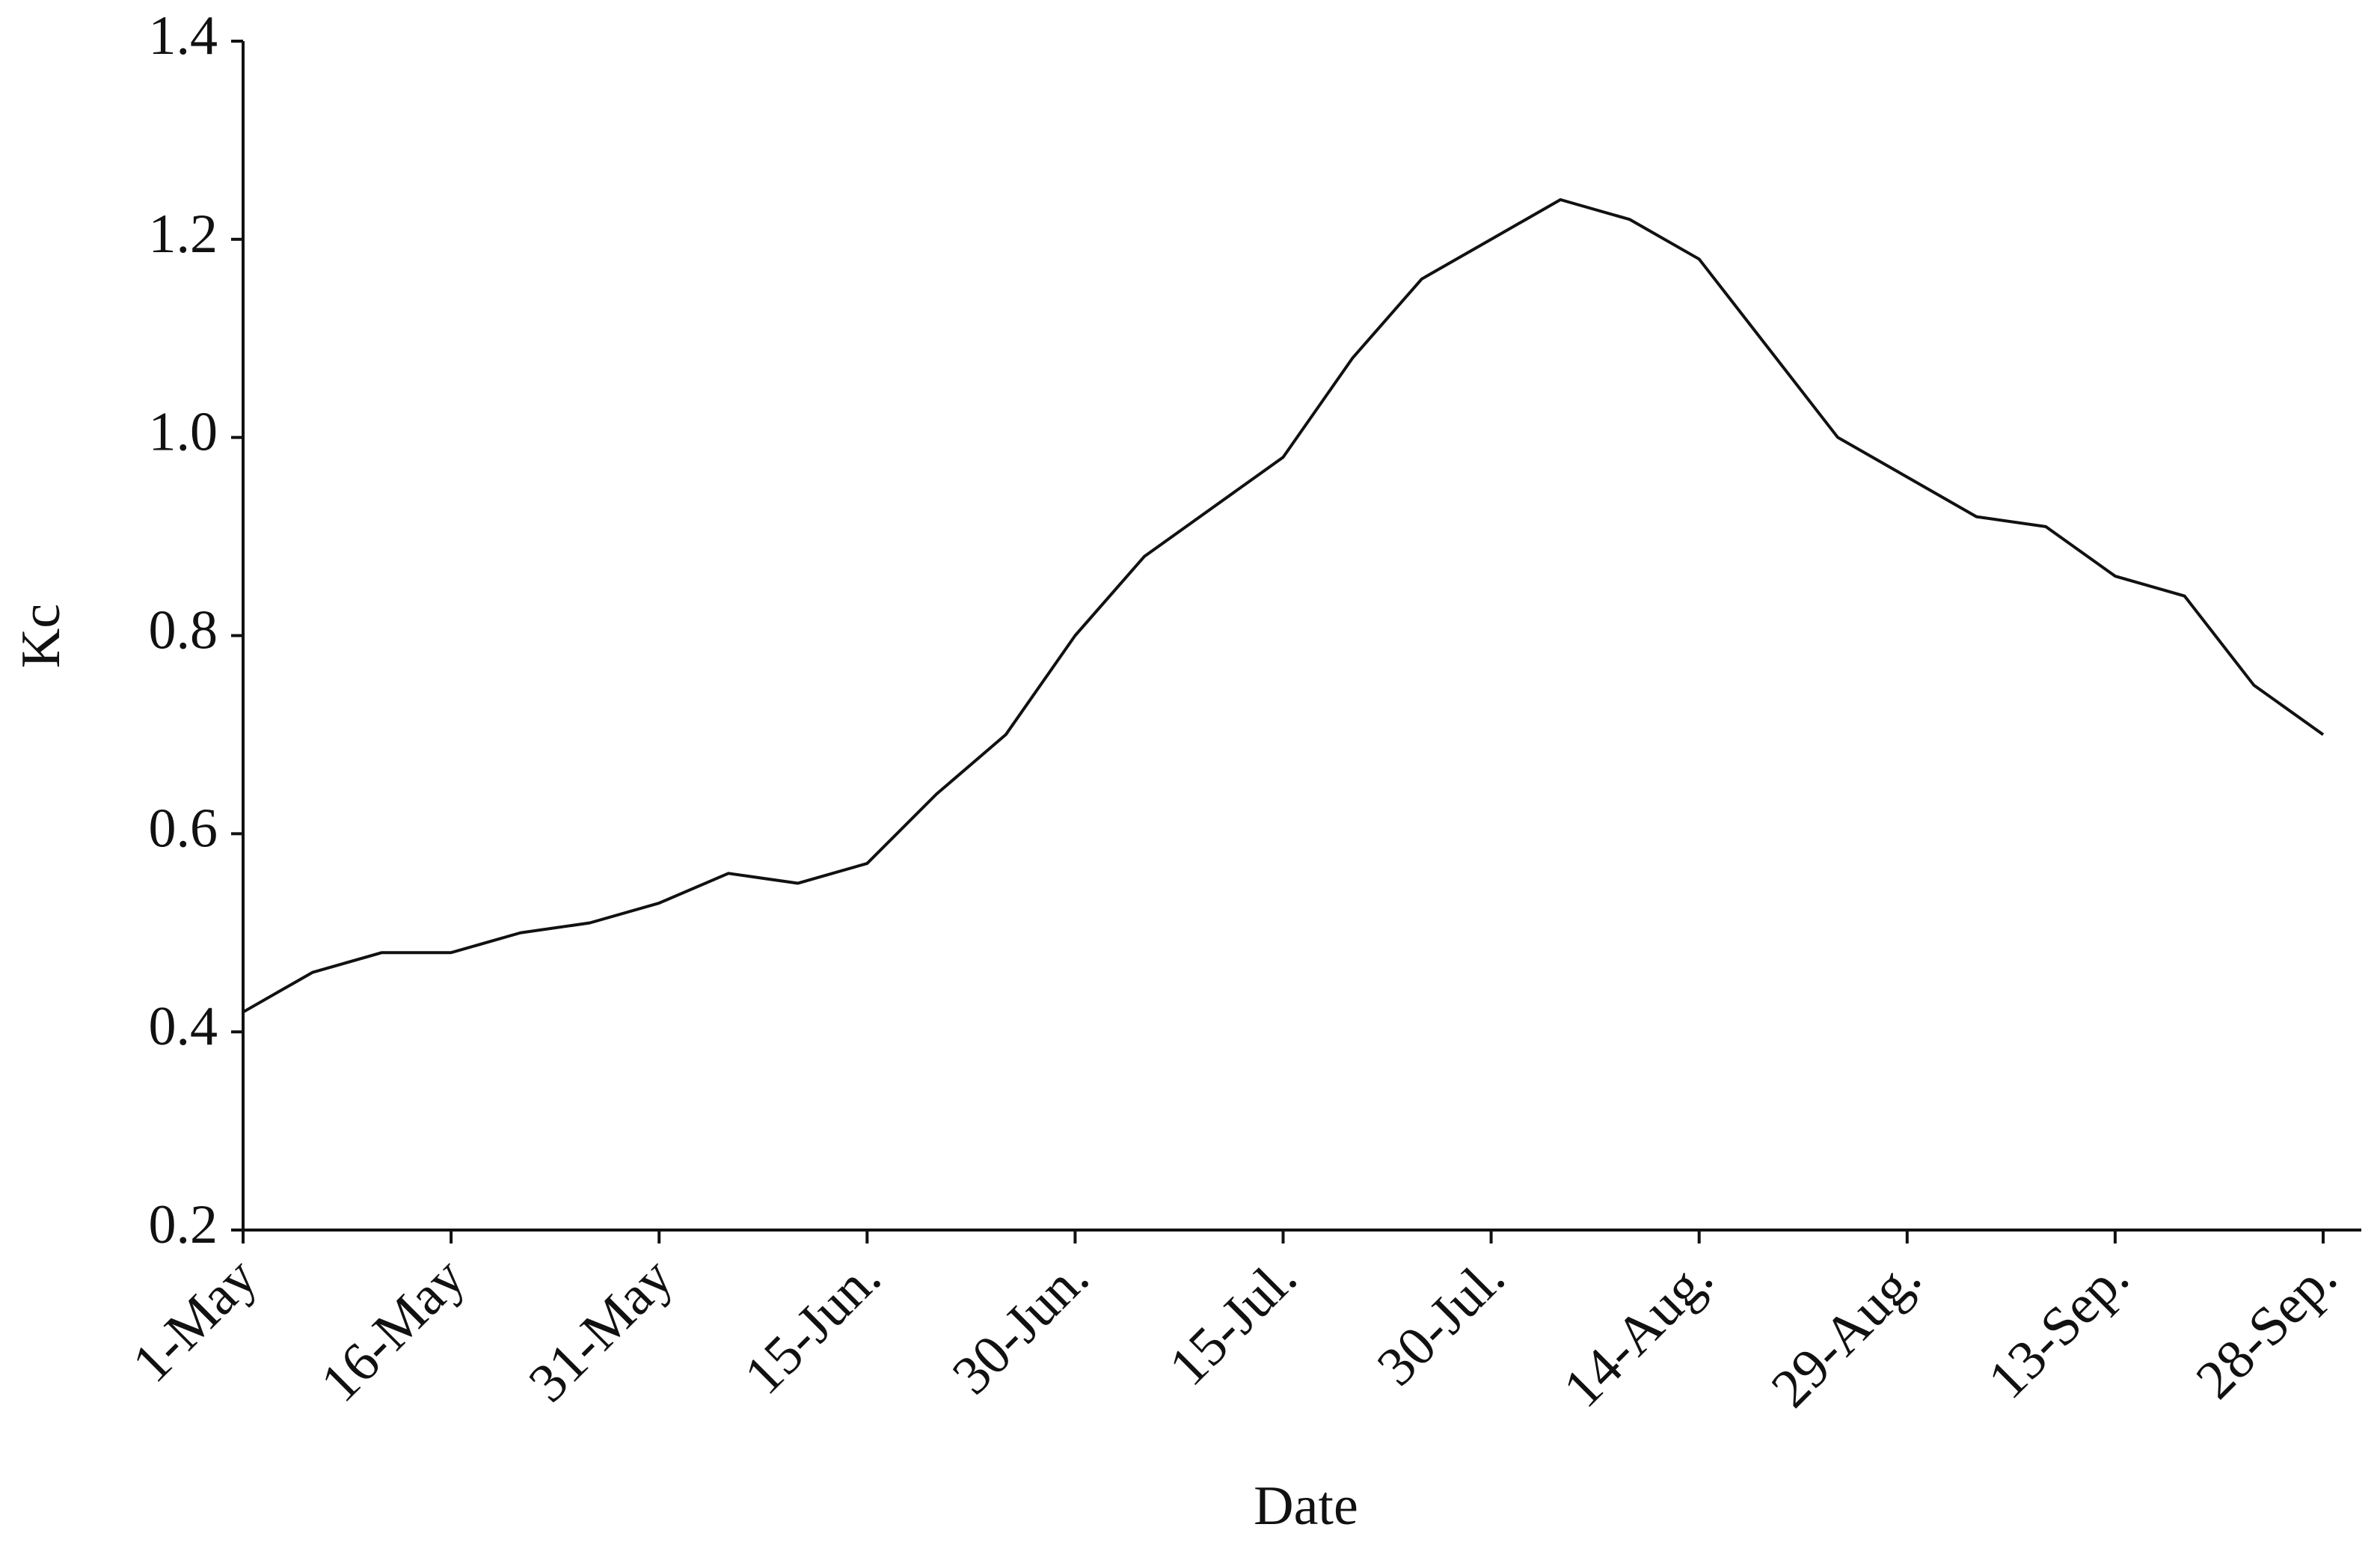 This screenshot has width=2380, height=1551. Describe the element at coordinates (1846, 1332) in the screenshot. I see `x-tick-label: 29-Aug.` at that location.